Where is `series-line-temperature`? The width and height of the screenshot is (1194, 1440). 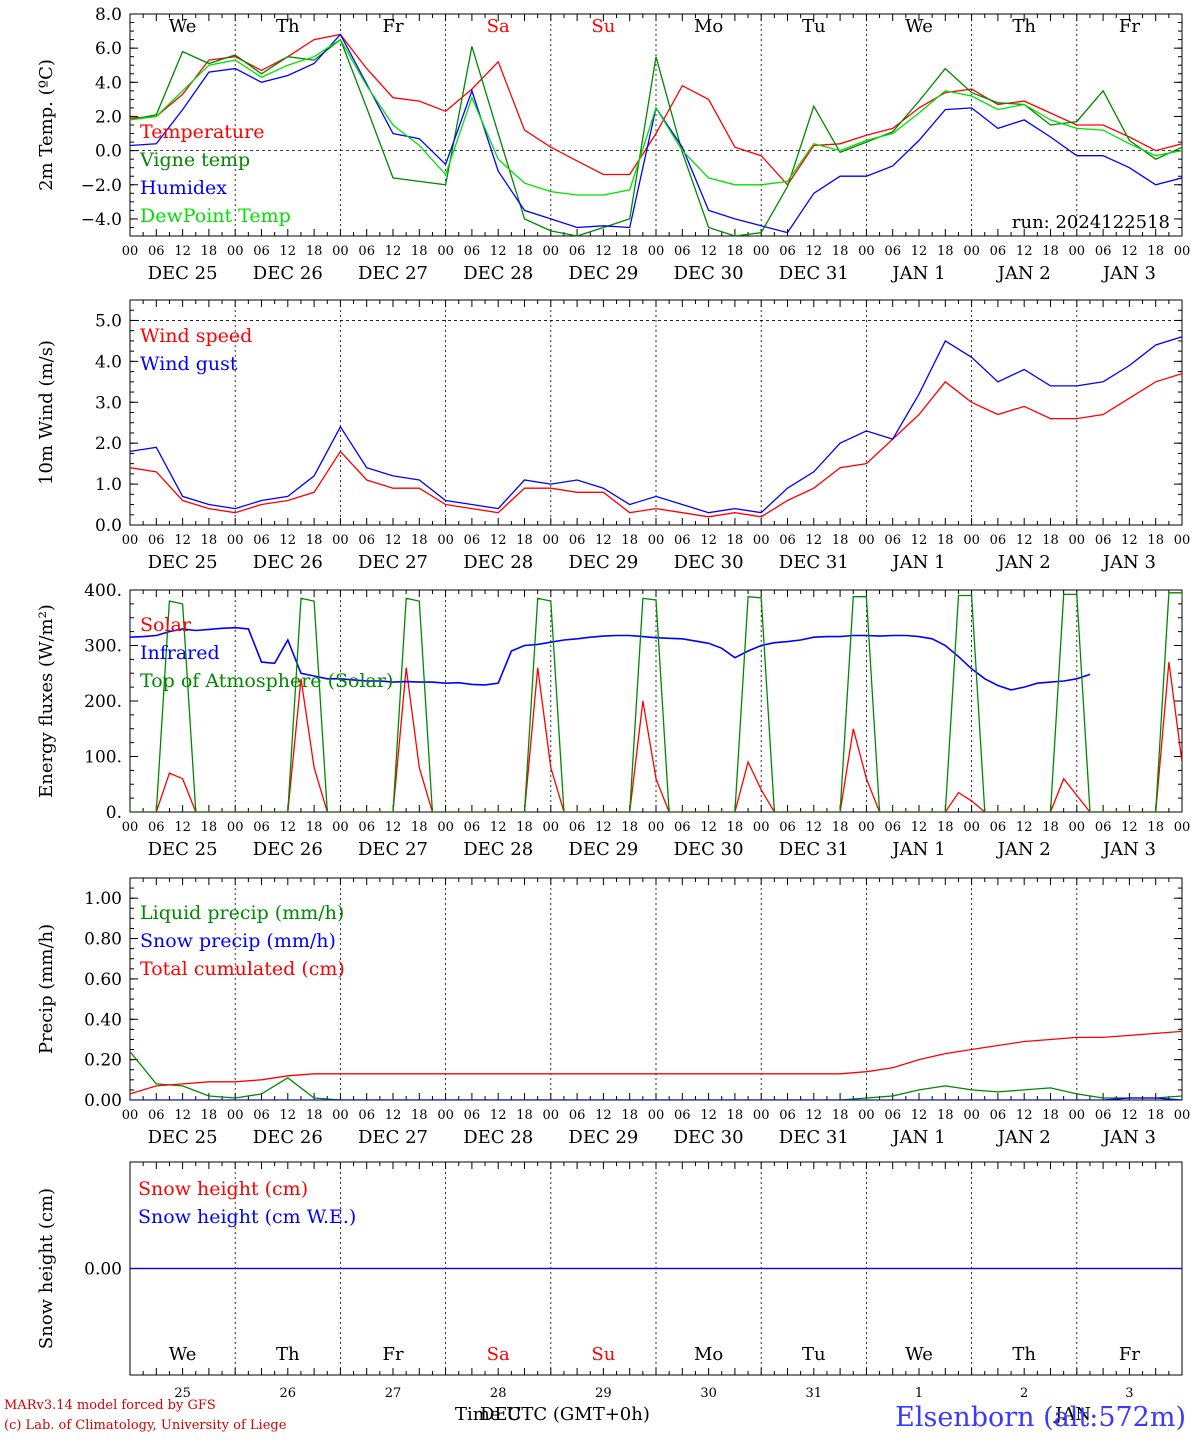 series-line-temperature is located at coordinates (656, 109).